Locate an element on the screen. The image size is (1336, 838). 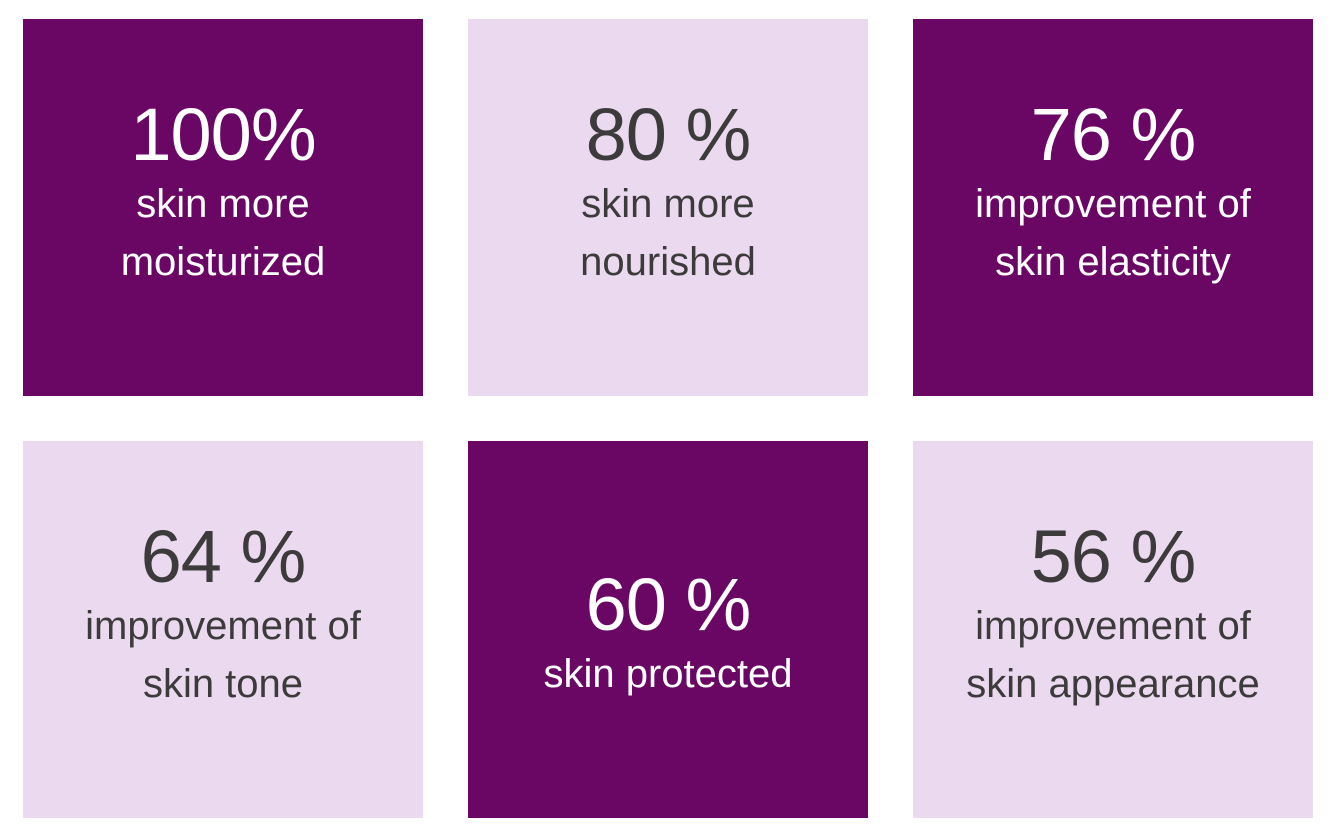
stat-label: improvement of skin tone is located at coordinates (223, 654).